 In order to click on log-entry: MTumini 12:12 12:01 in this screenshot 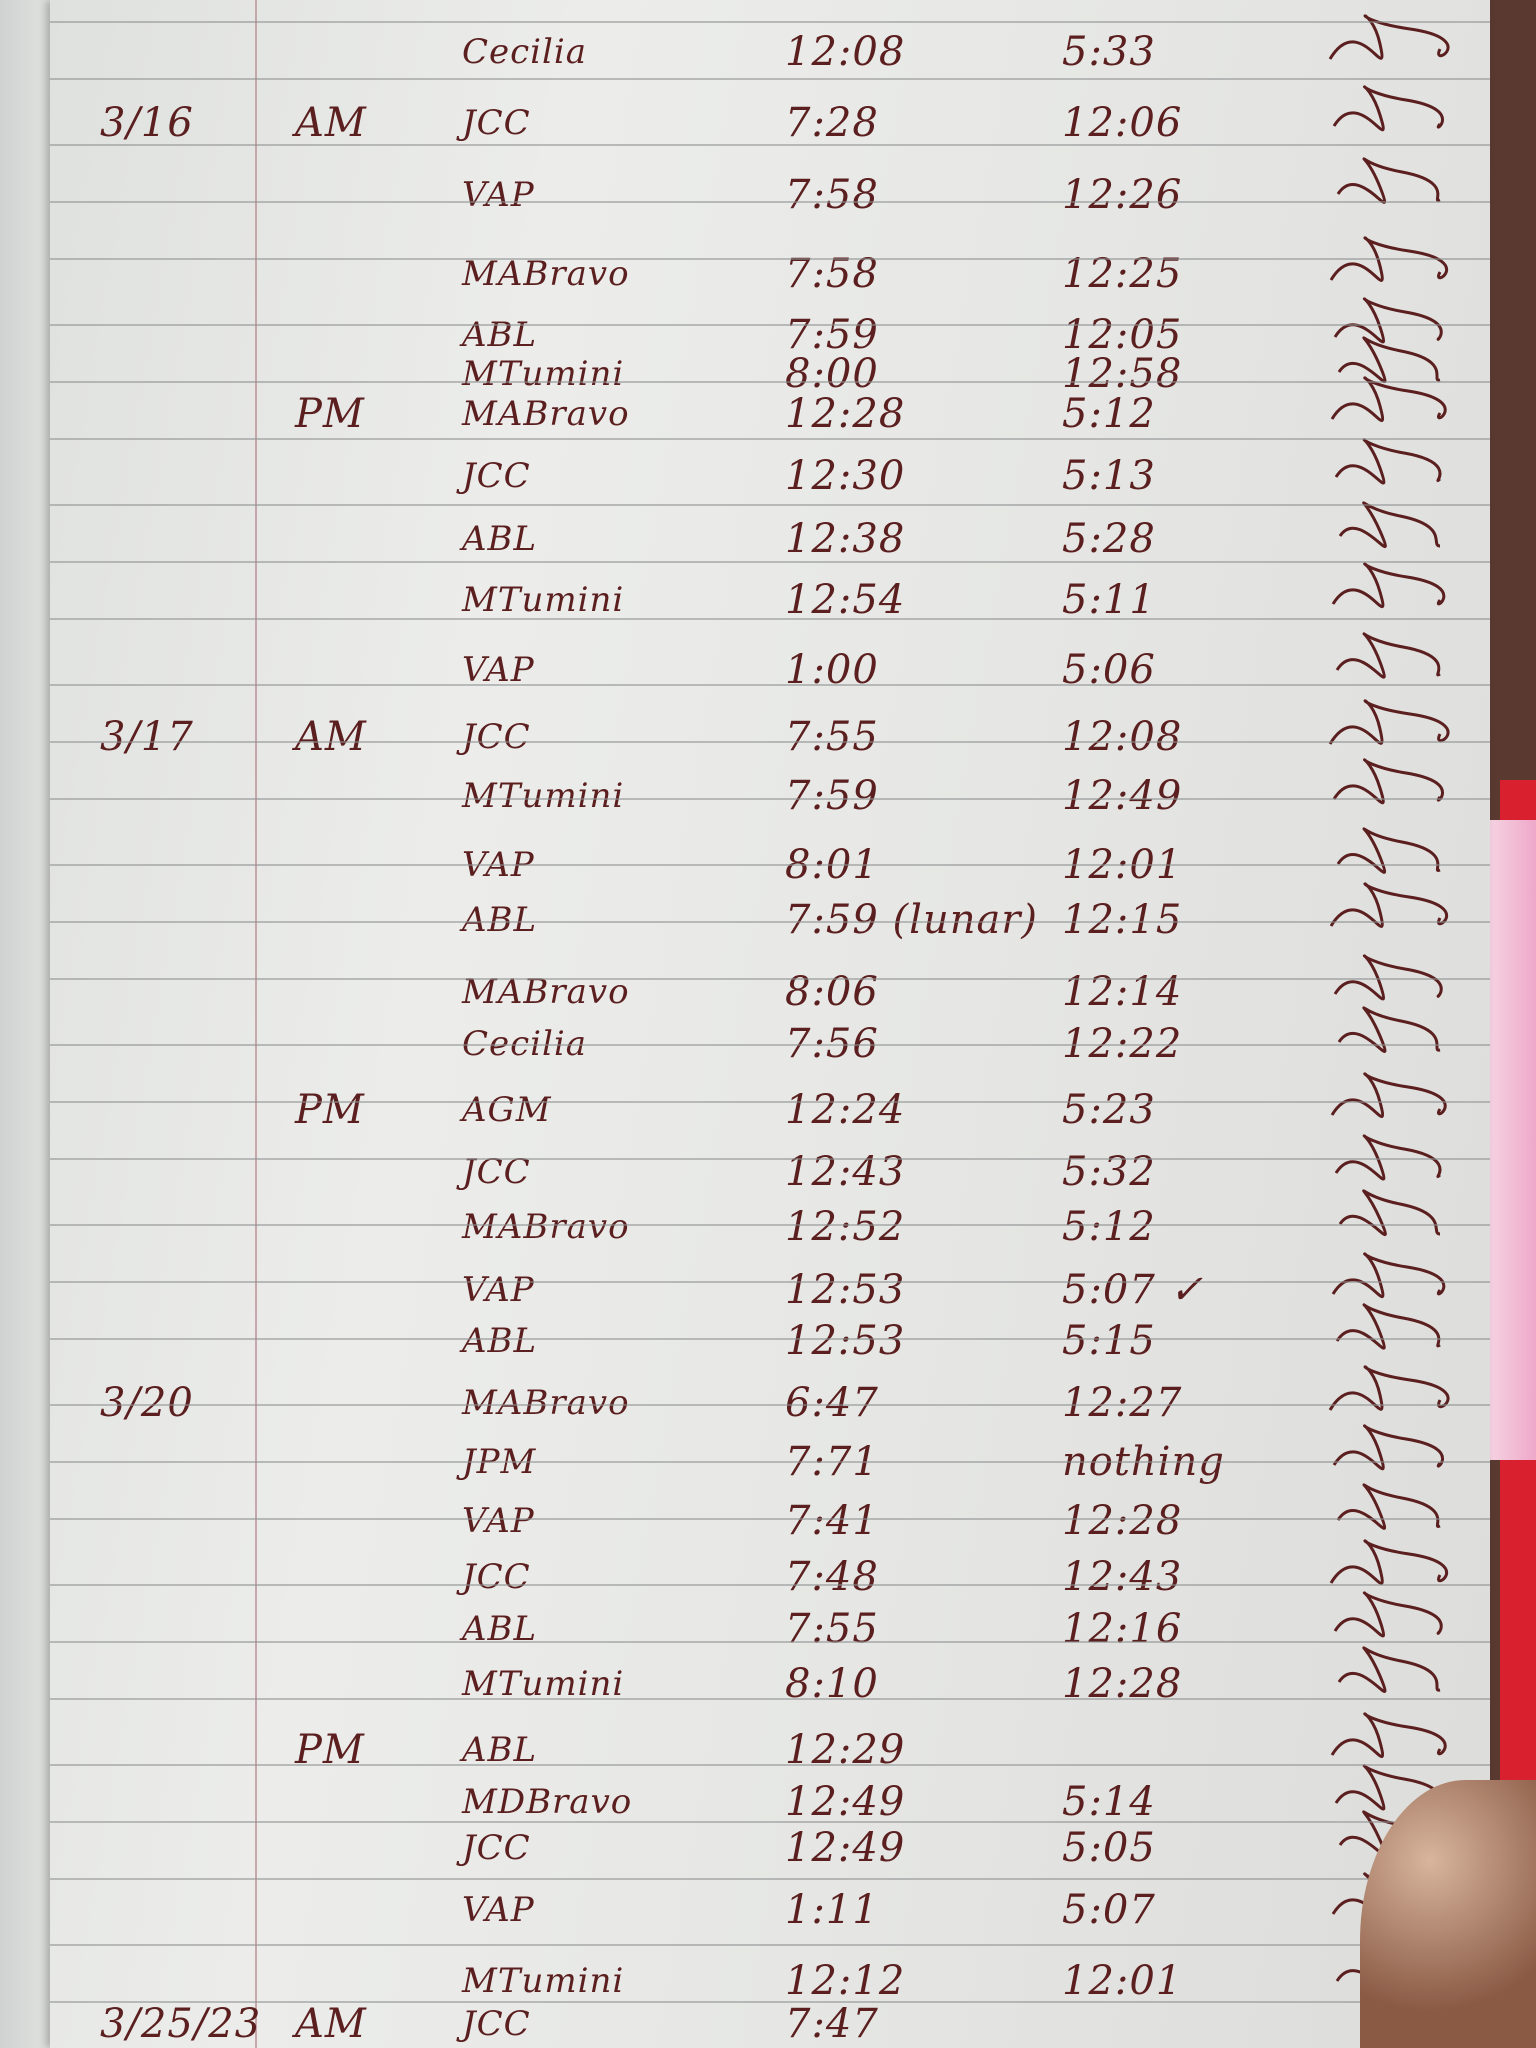, I will do `click(770, 1973)`.